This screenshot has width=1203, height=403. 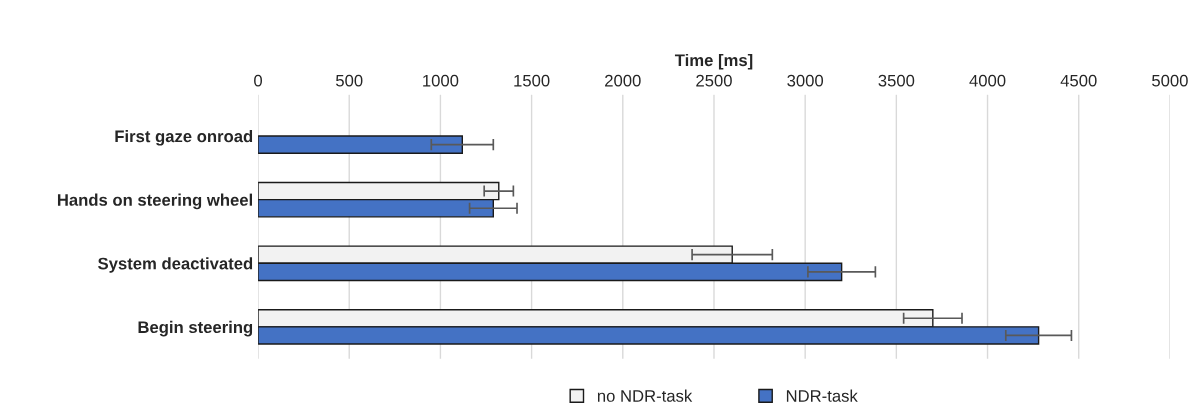 I want to click on x-tick-label: 3500, so click(x=896, y=80).